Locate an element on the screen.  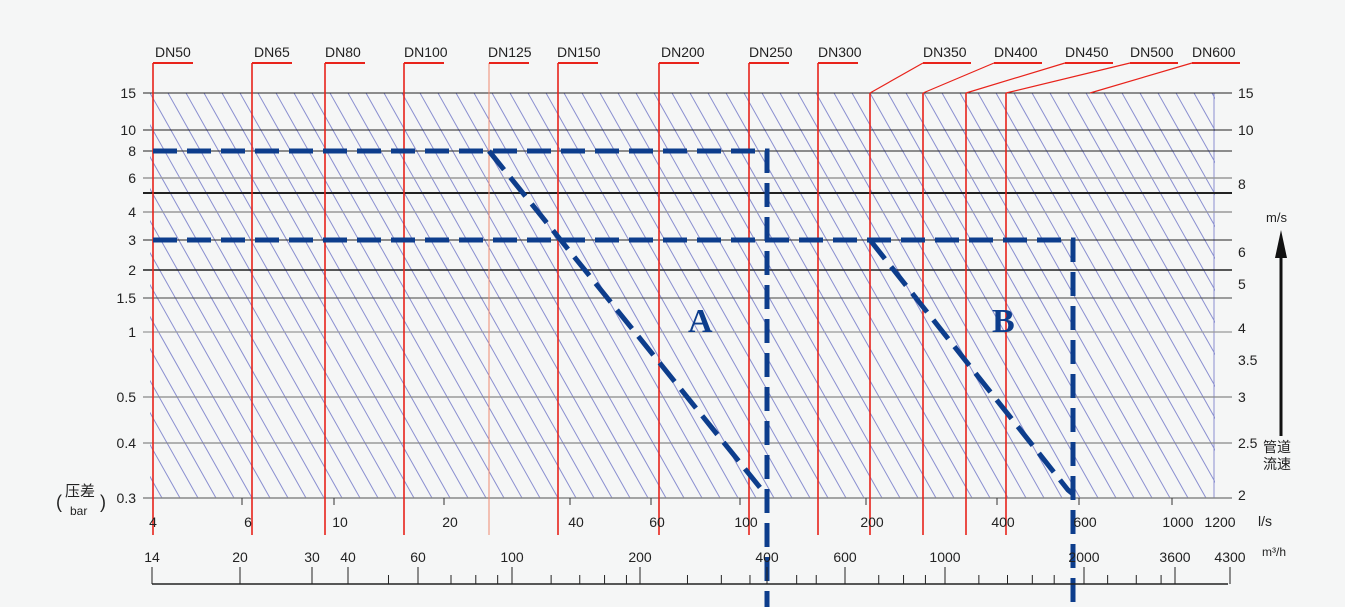
left-axis-label-bottom: bar is located at coordinates (78, 511).